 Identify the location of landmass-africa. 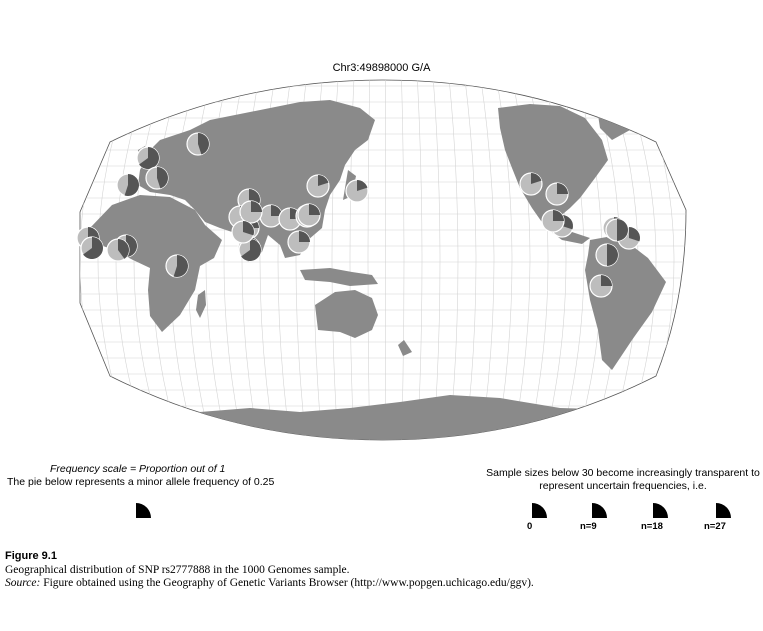
(156, 263).